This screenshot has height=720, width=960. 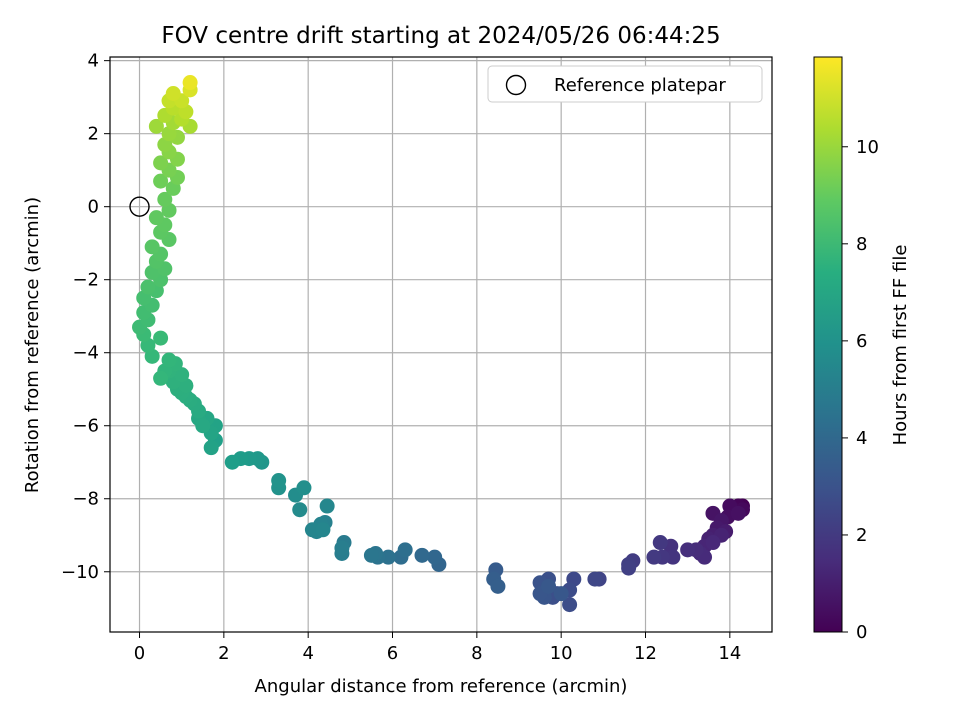 What do you see at coordinates (867, 147) in the screenshot?
I see `colorbar-tick-label: 10` at bounding box center [867, 147].